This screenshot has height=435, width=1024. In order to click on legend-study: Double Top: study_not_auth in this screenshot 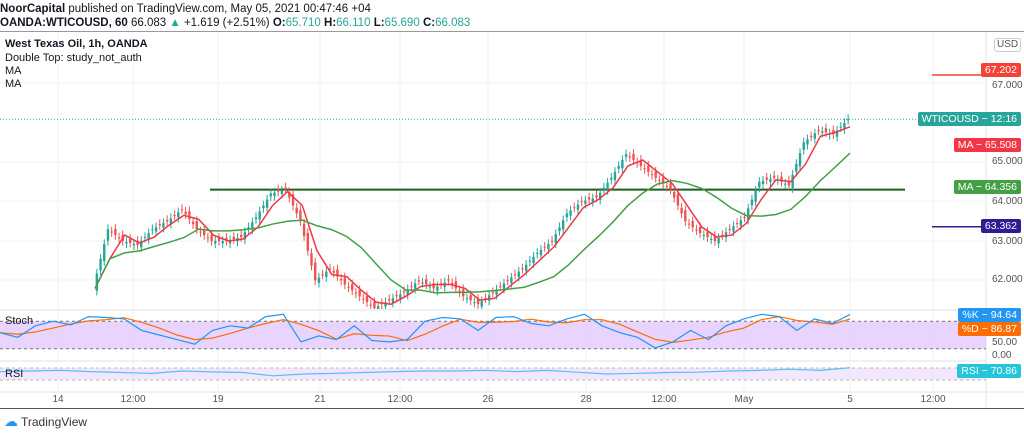, I will do `click(73, 58)`.